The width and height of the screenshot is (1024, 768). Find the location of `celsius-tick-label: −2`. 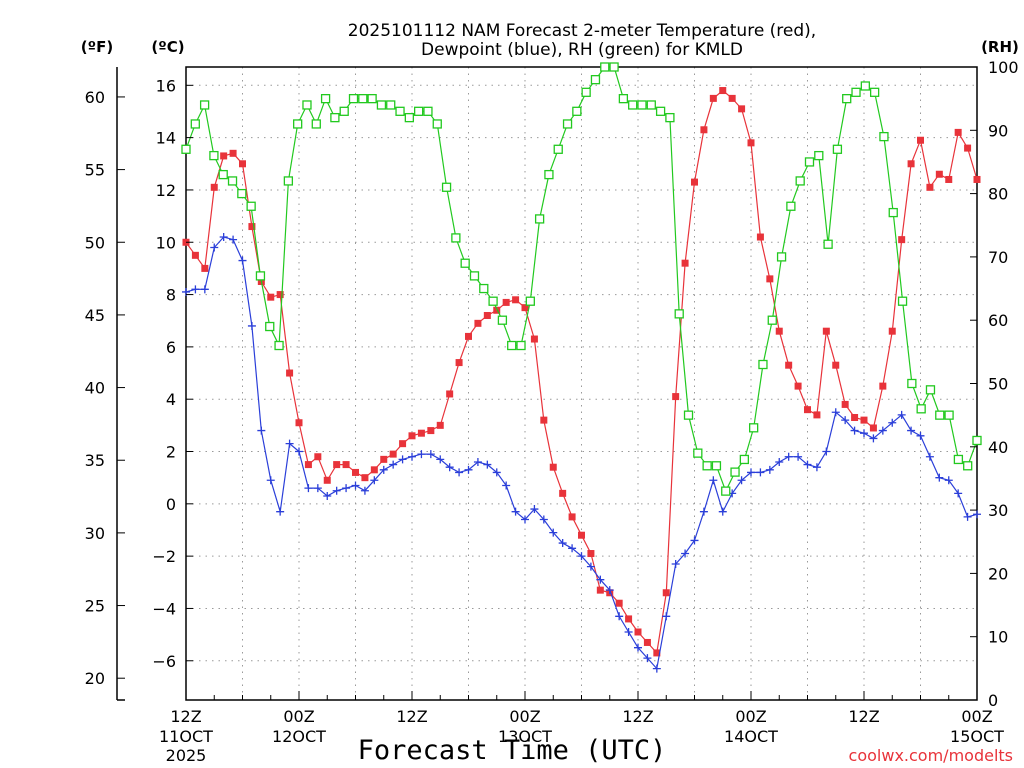

celsius-tick-label: −2 is located at coordinates (164, 556).